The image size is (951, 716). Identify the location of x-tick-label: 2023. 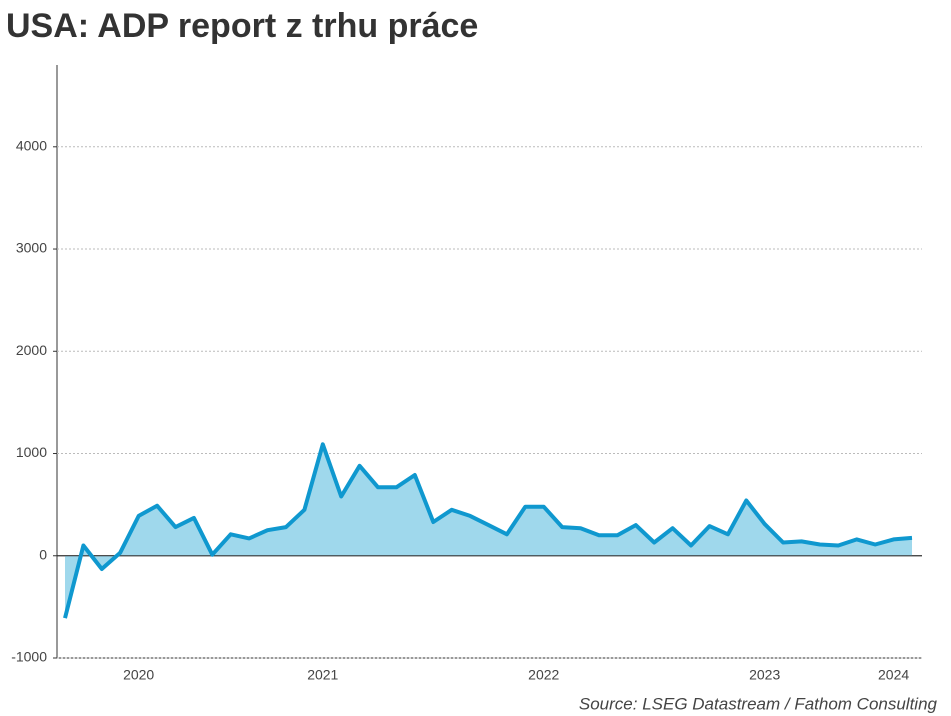
(764, 675).